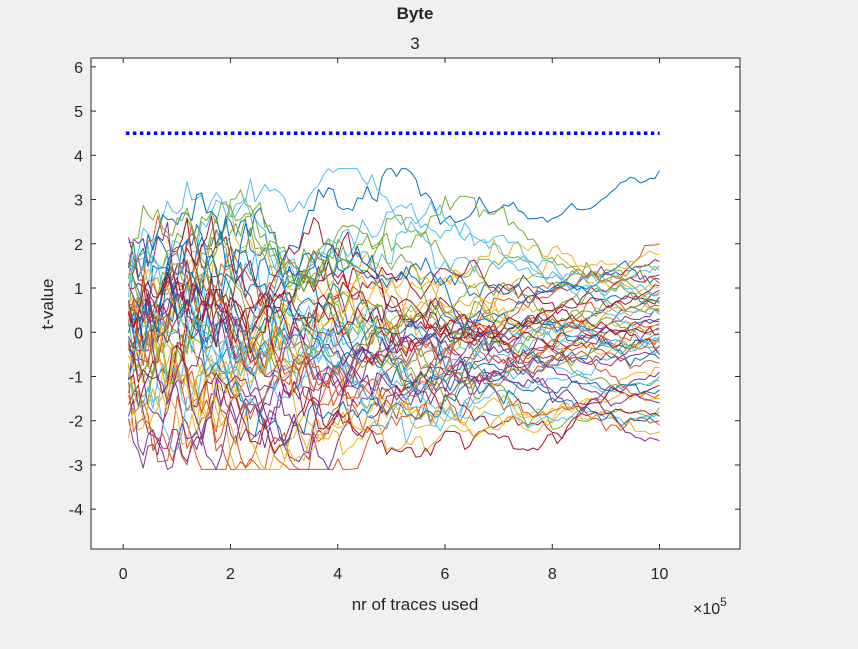 The height and width of the screenshot is (649, 858). What do you see at coordinates (706, 609) in the screenshot?
I see `x-exponent-base: ×10` at bounding box center [706, 609].